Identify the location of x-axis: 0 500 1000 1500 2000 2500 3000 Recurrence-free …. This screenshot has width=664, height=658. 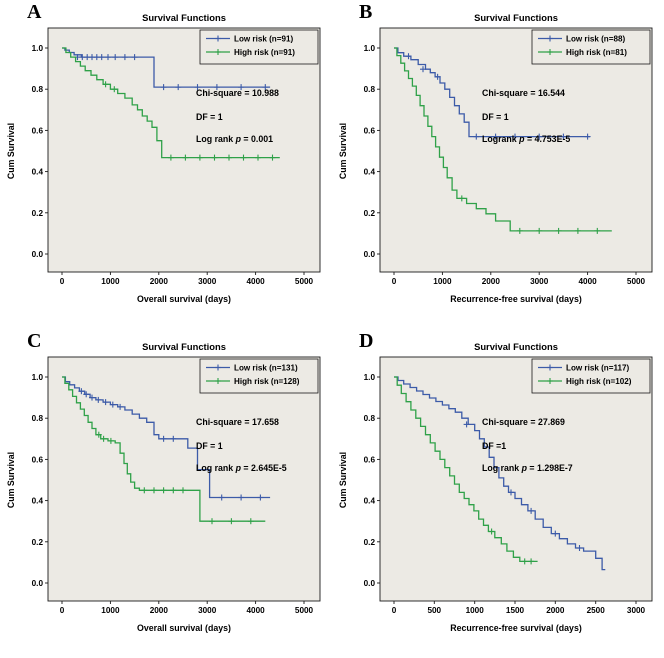
(519, 617).